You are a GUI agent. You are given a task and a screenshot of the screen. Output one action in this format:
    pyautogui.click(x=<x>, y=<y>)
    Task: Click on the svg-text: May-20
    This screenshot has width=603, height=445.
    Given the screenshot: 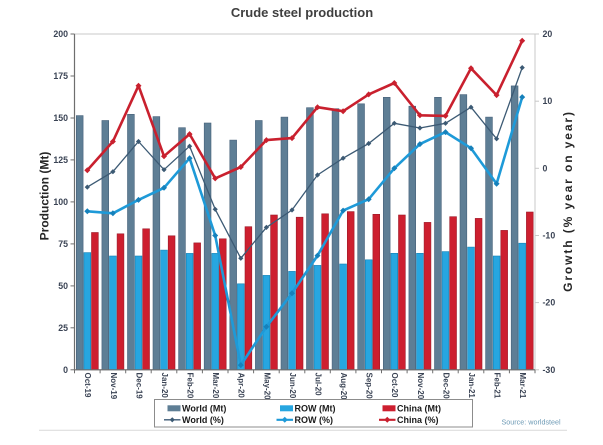 What is the action you would take?
    pyautogui.click(x=266, y=387)
    